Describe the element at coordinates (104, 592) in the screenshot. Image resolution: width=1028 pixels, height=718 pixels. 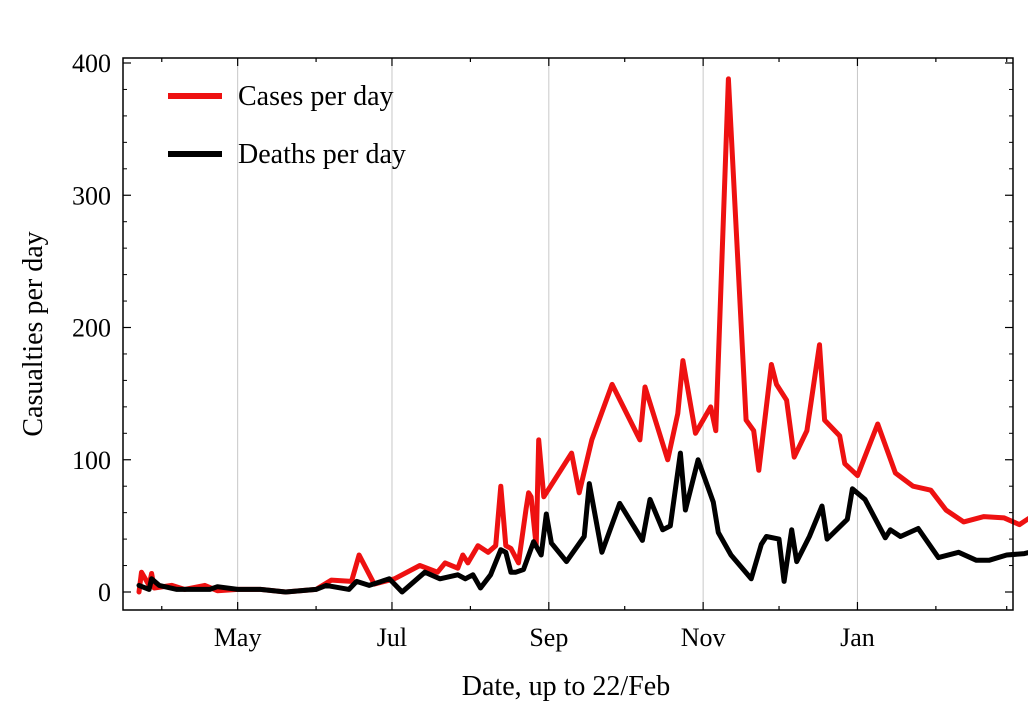
I see `y-tick-label: 0` at that location.